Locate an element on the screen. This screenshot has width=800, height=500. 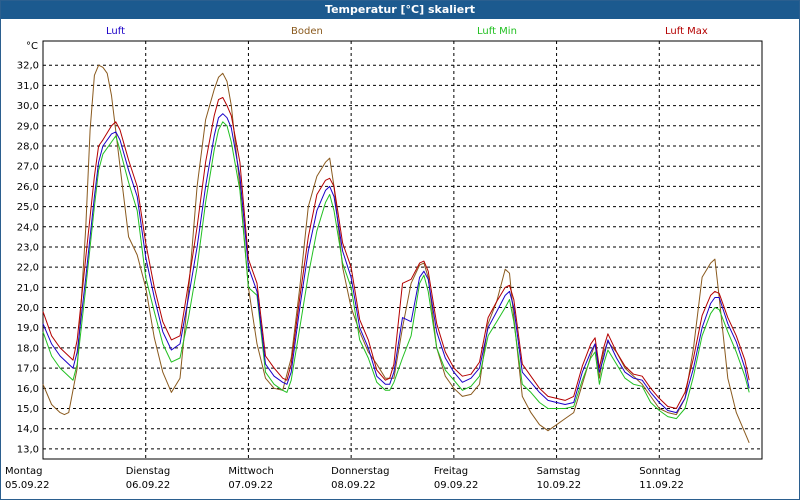
day-date: 08.09.22 is located at coordinates (353, 485).